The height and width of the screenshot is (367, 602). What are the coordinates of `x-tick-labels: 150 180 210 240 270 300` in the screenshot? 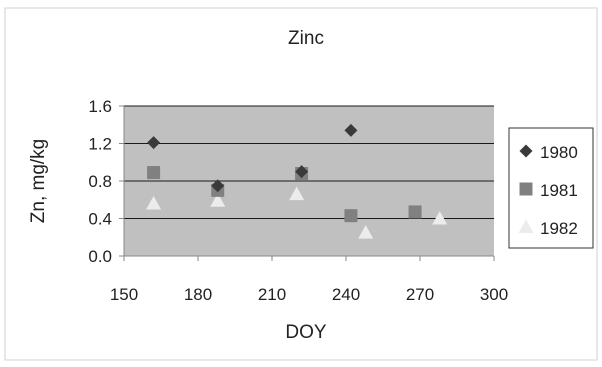 It's located at (309, 280).